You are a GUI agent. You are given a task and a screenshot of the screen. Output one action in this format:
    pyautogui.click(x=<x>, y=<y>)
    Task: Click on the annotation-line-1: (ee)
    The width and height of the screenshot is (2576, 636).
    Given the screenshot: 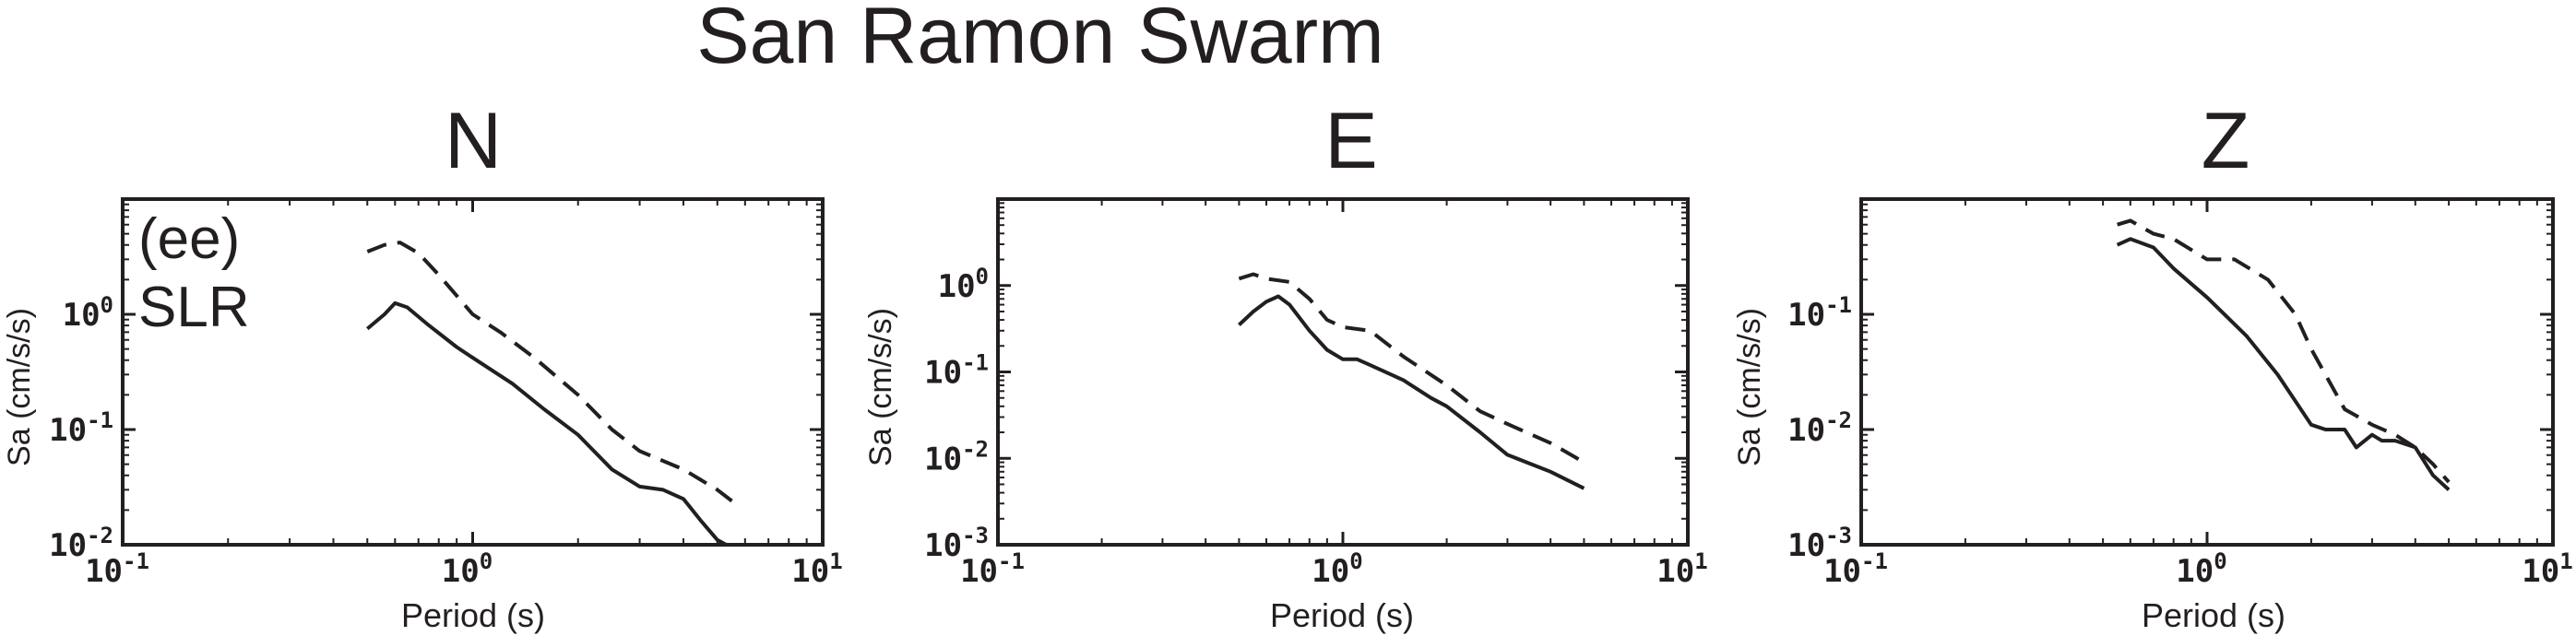 What is the action you would take?
    pyautogui.click(x=189, y=239)
    